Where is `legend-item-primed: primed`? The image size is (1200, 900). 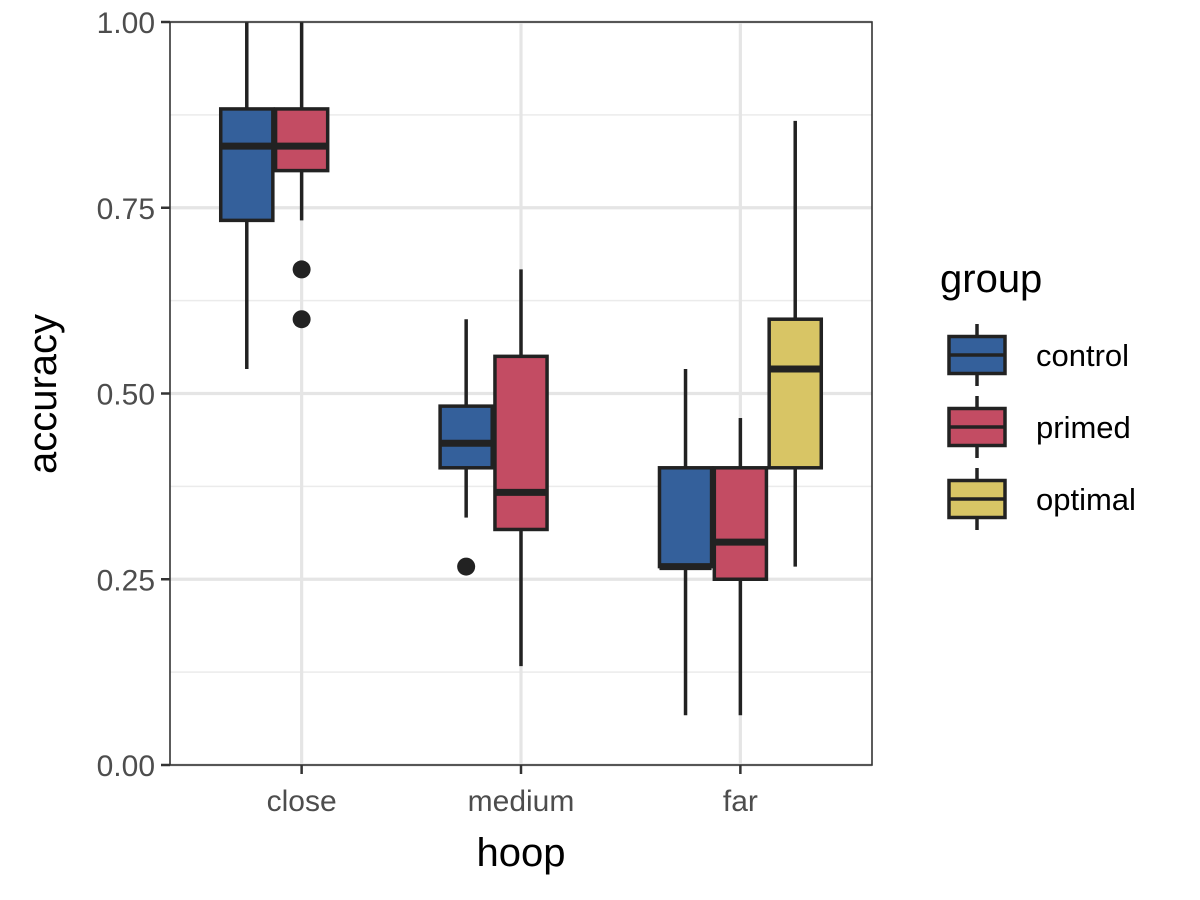
legend-item-primed: primed is located at coordinates (1039, 427).